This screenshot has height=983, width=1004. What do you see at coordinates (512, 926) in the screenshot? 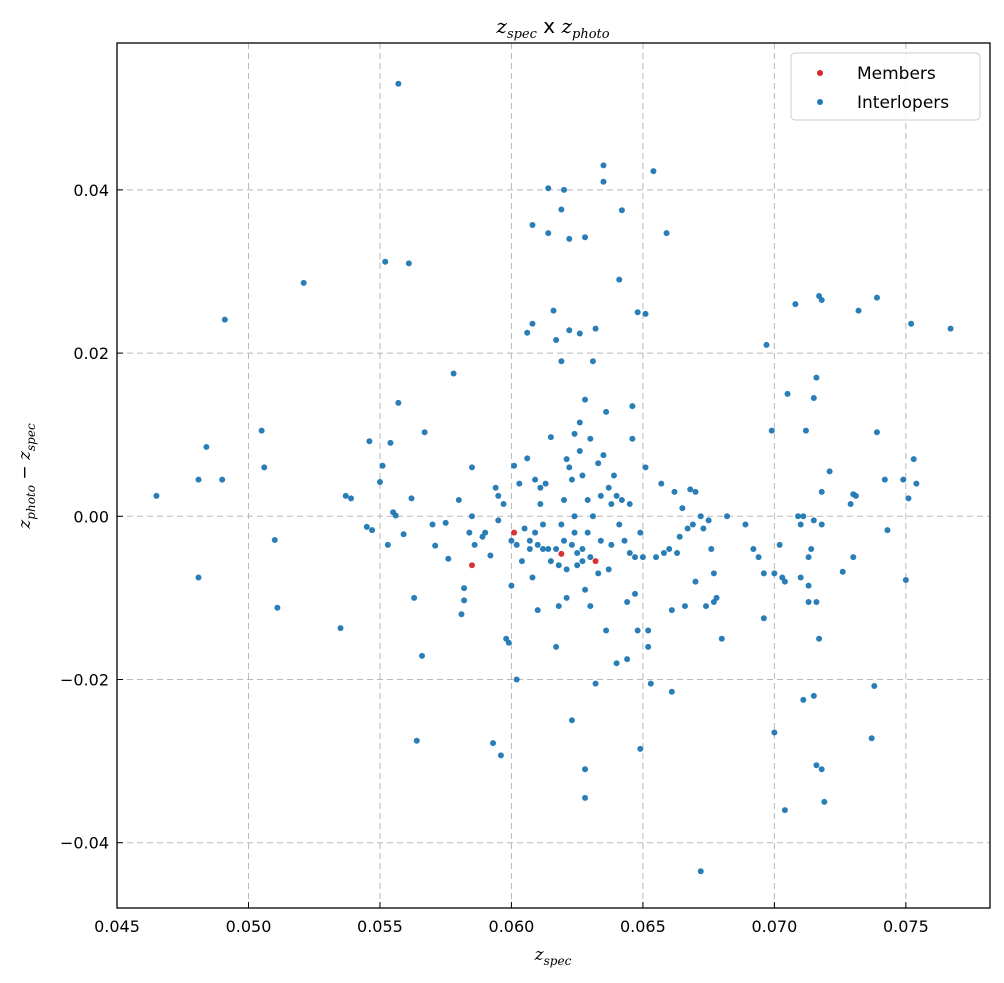
I see `x-tick-label: 0.060` at bounding box center [512, 926].